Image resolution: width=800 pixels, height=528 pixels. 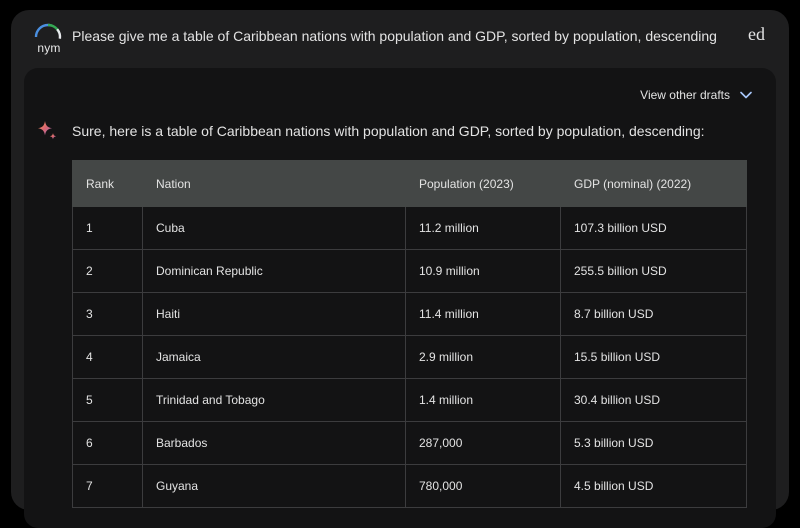 I want to click on column-header: Population (2023), so click(x=483, y=183).